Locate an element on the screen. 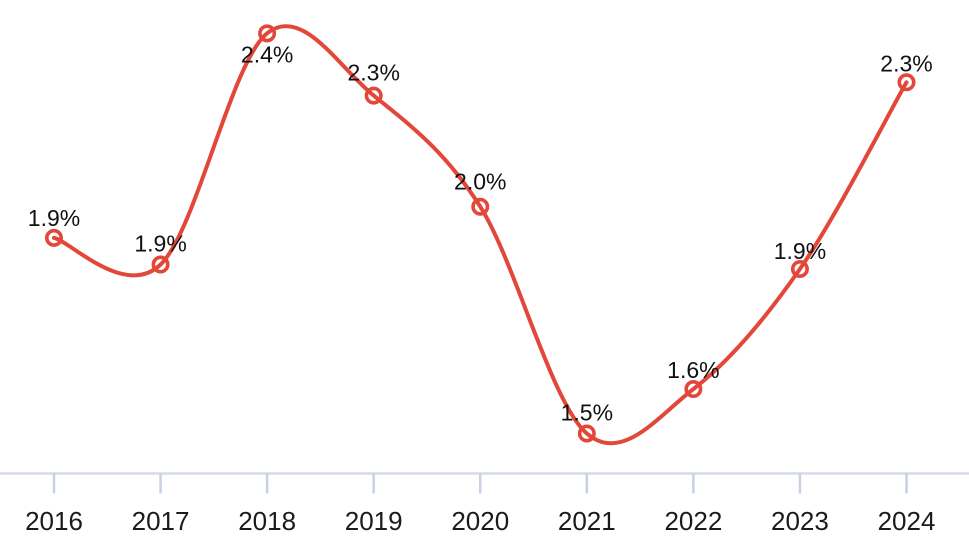 The image size is (969, 545). data-label-2022: 1.6% is located at coordinates (693, 370).